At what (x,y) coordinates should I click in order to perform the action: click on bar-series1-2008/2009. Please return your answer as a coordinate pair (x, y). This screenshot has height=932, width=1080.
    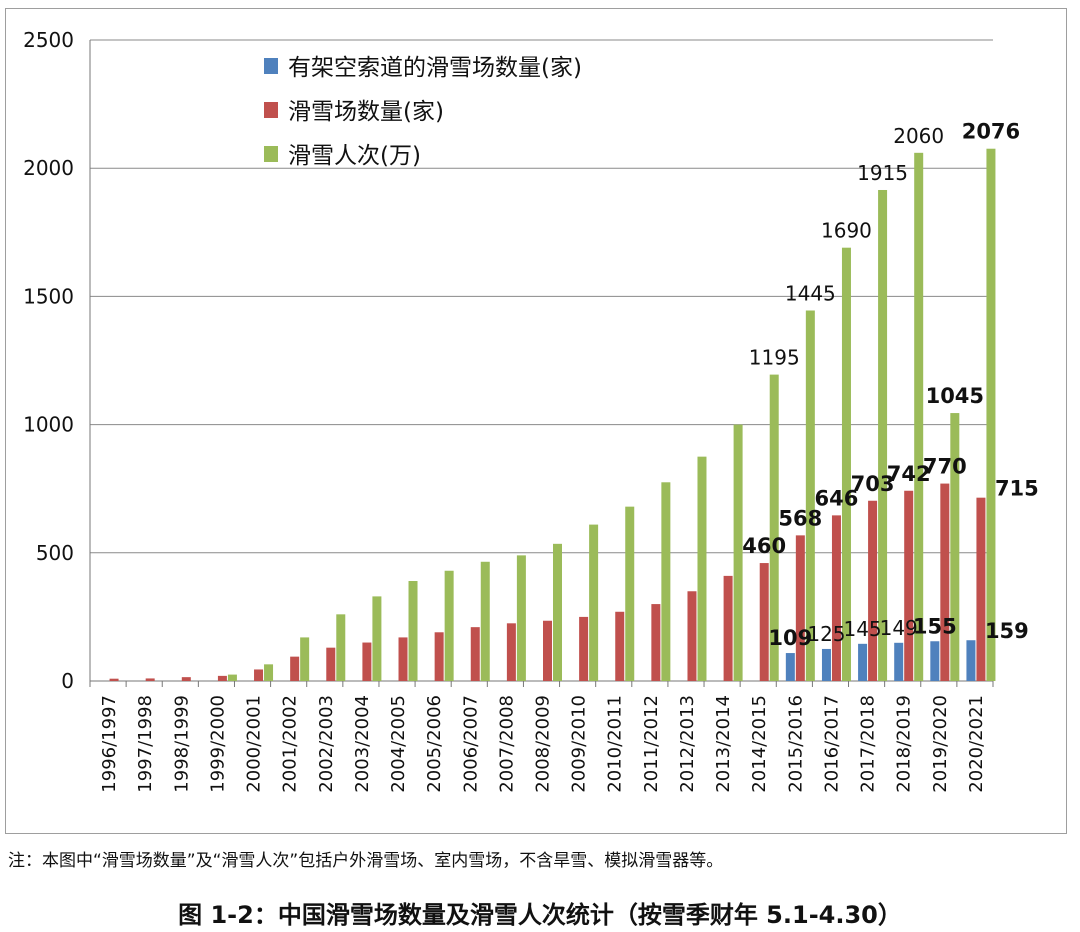
    Looking at the image, I should click on (547, 650).